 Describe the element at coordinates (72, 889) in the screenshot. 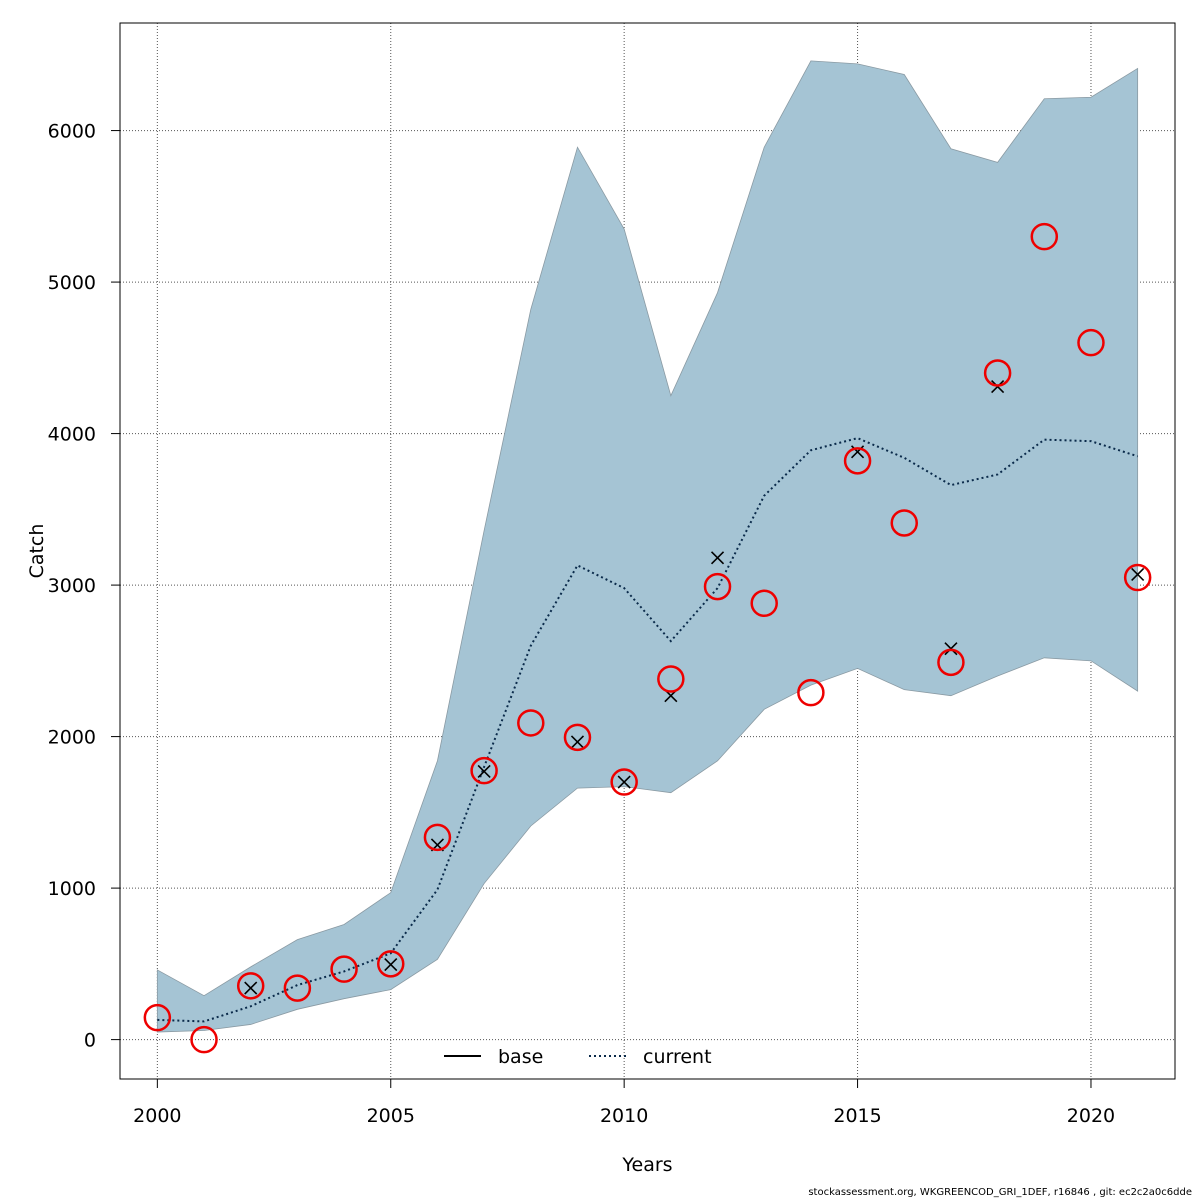

I see `y-tick-label: 1000` at that location.